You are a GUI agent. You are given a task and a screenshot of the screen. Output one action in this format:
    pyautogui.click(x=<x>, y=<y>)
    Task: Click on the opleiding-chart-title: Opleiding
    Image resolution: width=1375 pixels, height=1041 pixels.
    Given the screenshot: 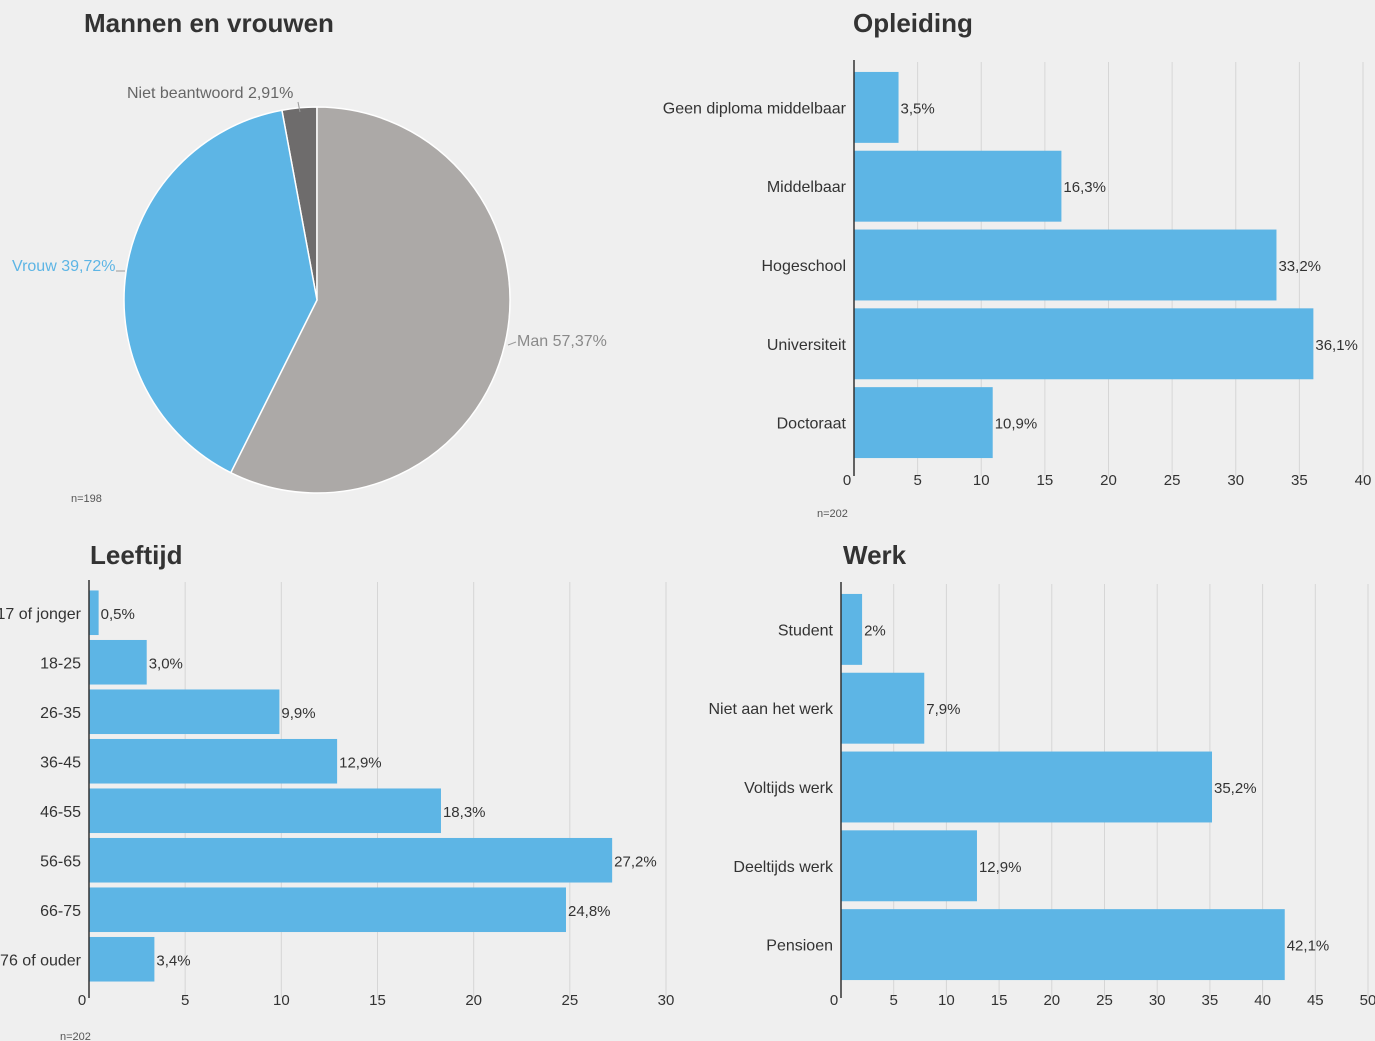 What is the action you would take?
    pyautogui.click(x=913, y=23)
    